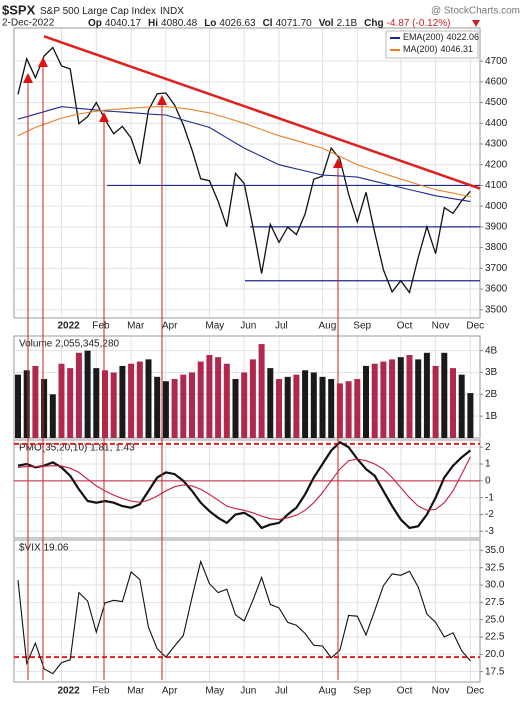  I want to click on y-tick-label: 4700, so click(496, 61).